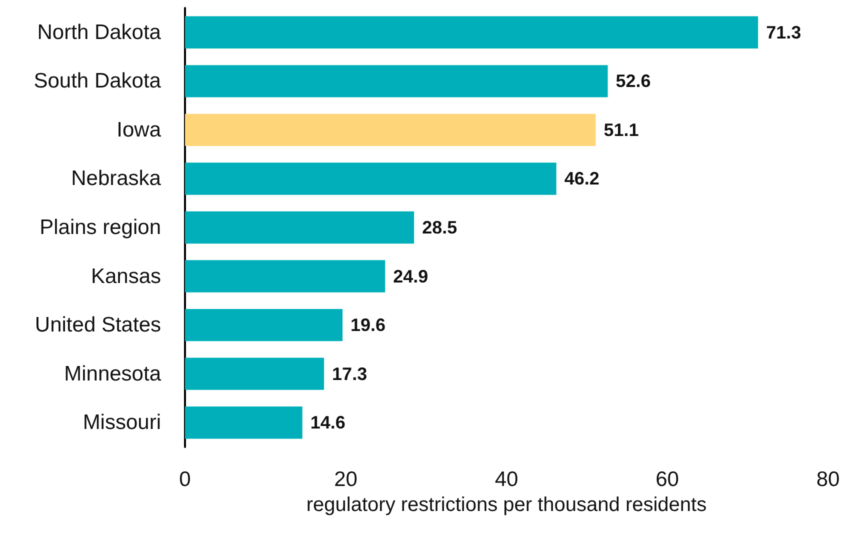  I want to click on data-label: 51.1, so click(621, 130).